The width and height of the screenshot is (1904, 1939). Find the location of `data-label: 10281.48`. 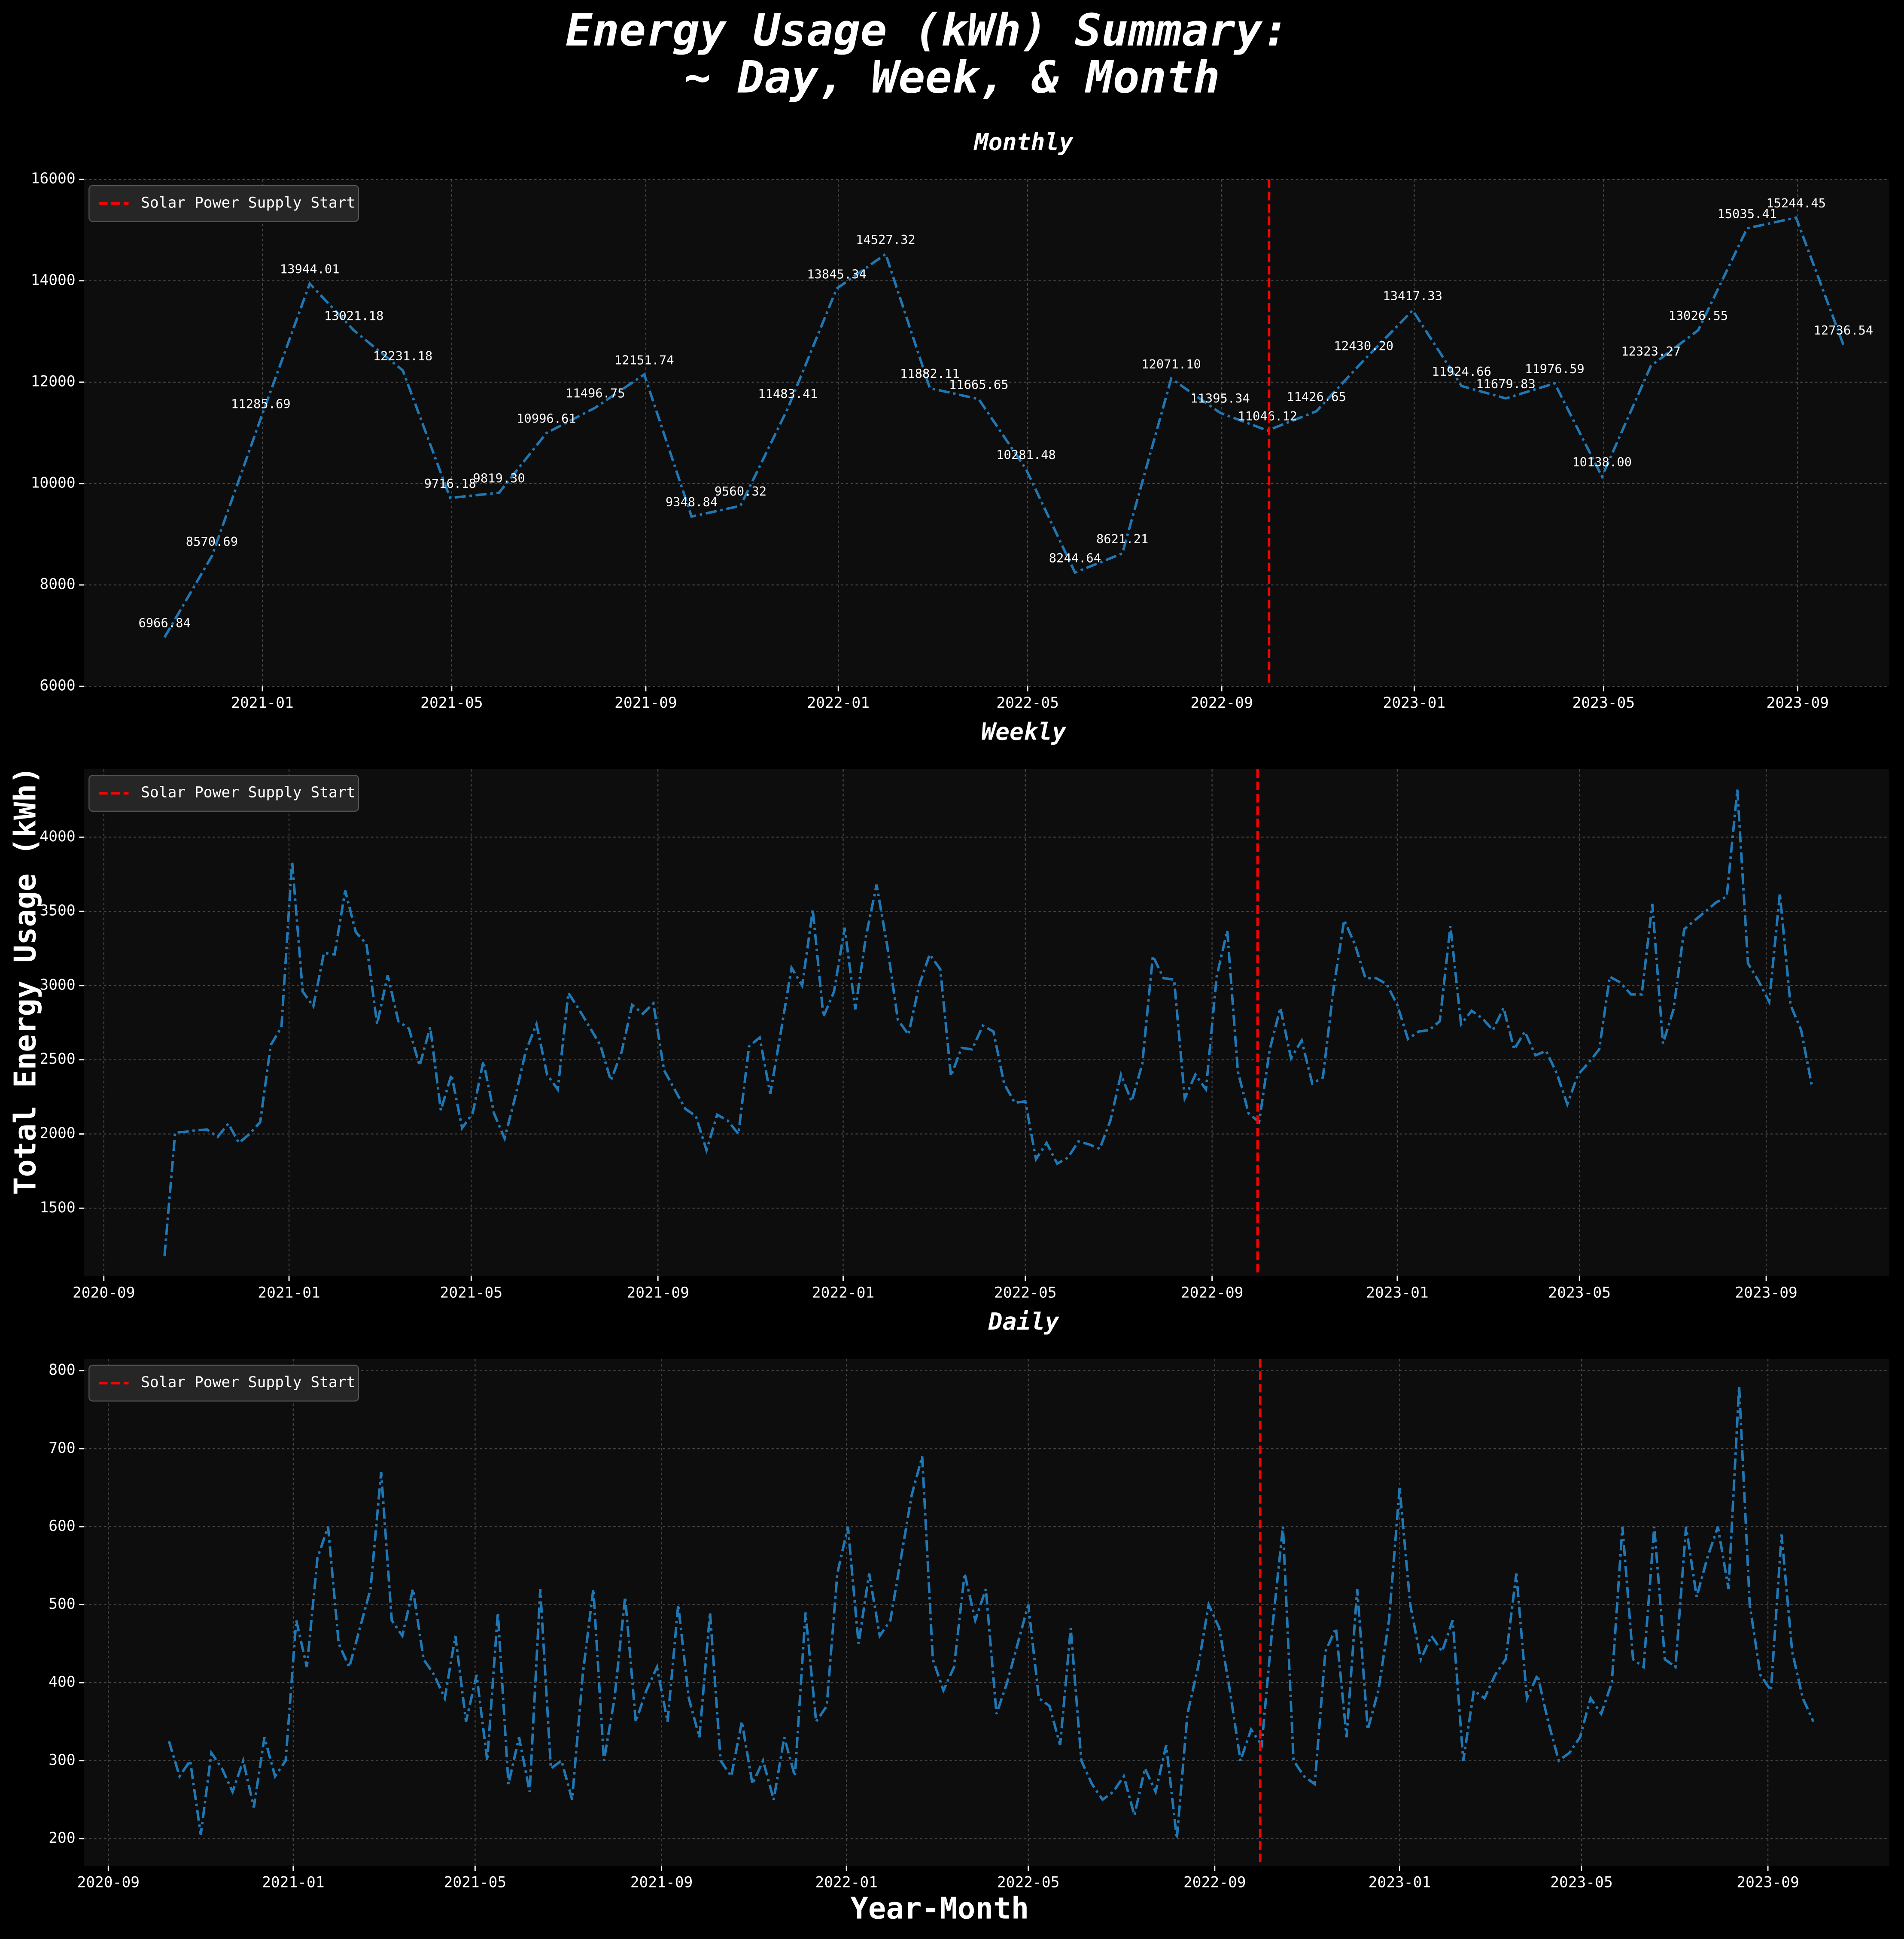

data-label: 10281.48 is located at coordinates (1026, 454).